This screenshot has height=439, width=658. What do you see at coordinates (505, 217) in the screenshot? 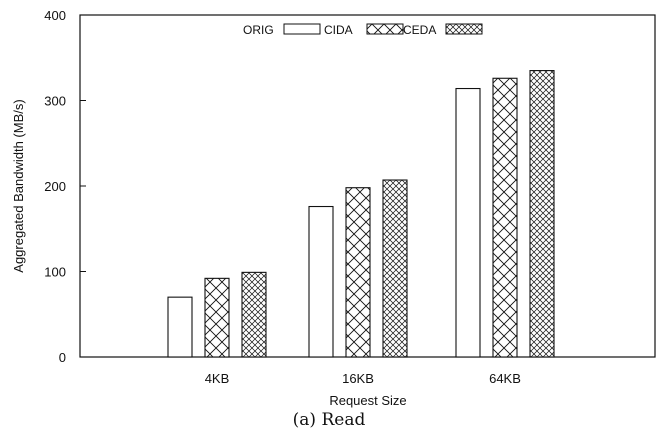
I see `bar-cida-64kb` at bounding box center [505, 217].